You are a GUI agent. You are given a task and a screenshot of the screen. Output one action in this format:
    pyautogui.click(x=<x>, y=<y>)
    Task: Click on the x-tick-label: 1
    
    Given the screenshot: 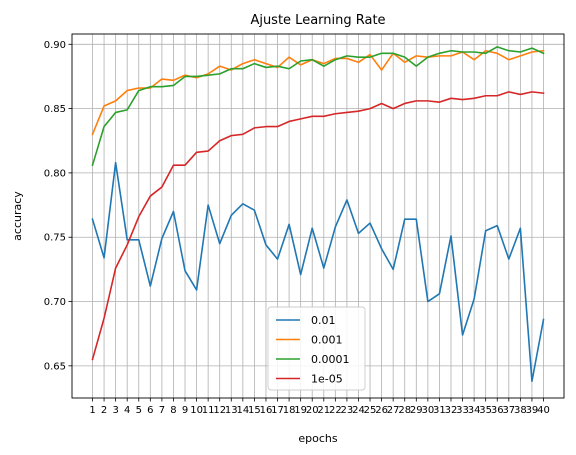 What is the action you would take?
    pyautogui.click(x=92, y=410)
    